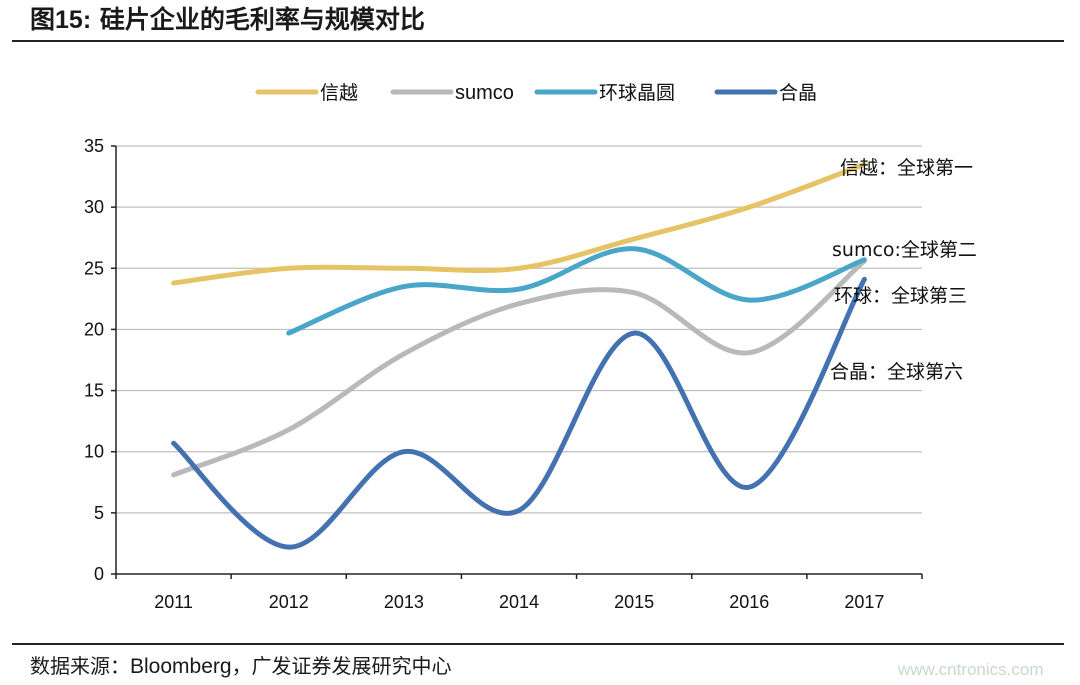 This screenshot has width=1080, height=685. I want to click on bottom-rule, so click(538, 644).